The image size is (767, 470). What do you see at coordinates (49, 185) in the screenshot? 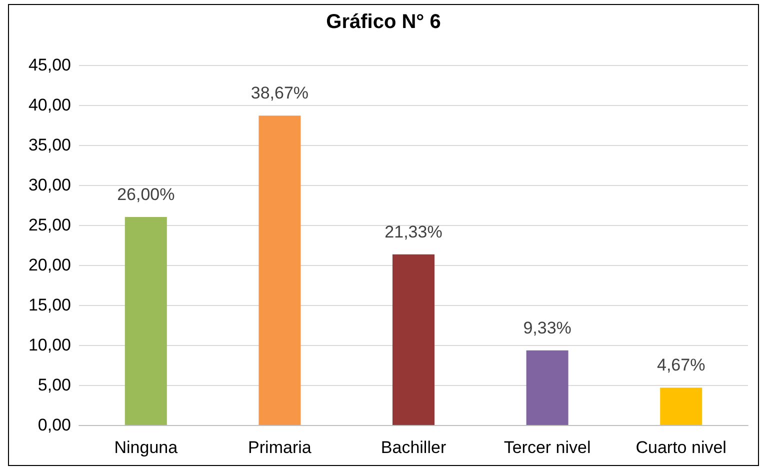
I see `y-tick-label: 30,00` at bounding box center [49, 185].